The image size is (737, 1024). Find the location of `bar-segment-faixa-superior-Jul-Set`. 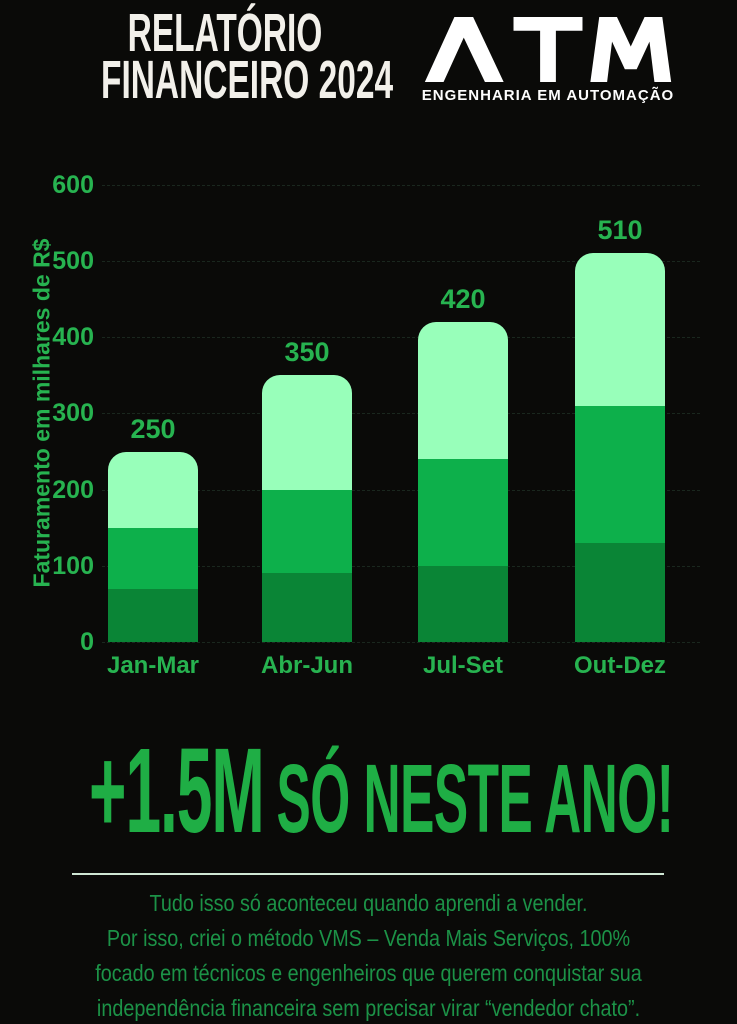

bar-segment-faixa-superior-Jul-Set is located at coordinates (463, 390).